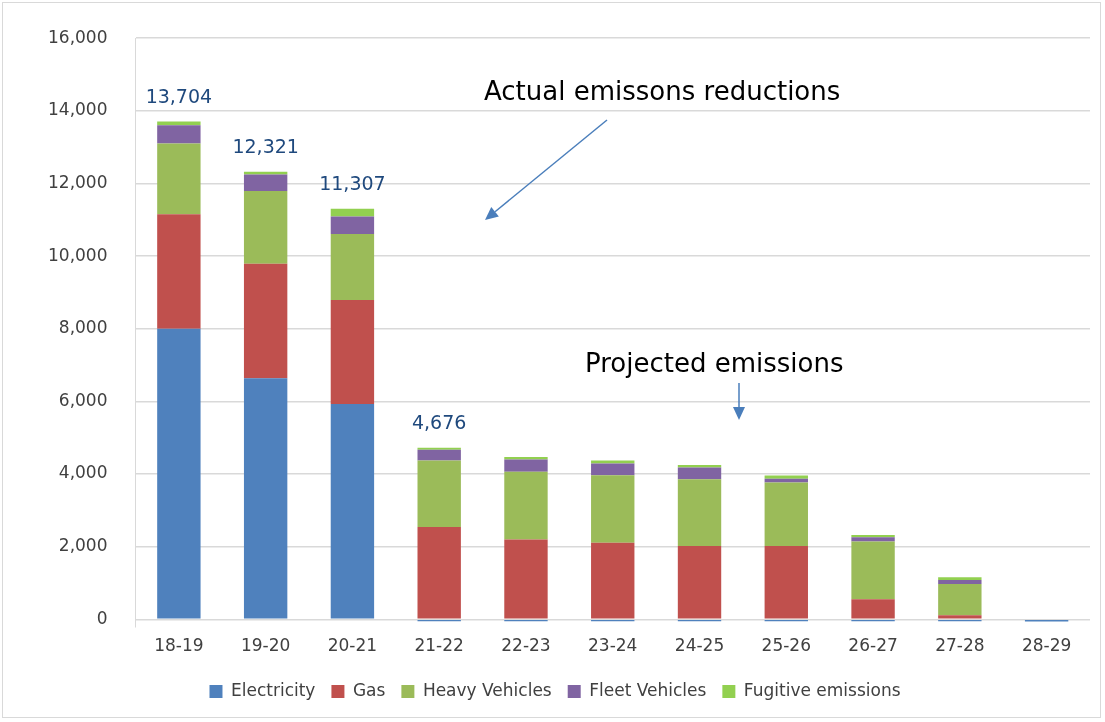  Describe the element at coordinates (439, 645) in the screenshot. I see `x-tick-label: 21-22` at that location.